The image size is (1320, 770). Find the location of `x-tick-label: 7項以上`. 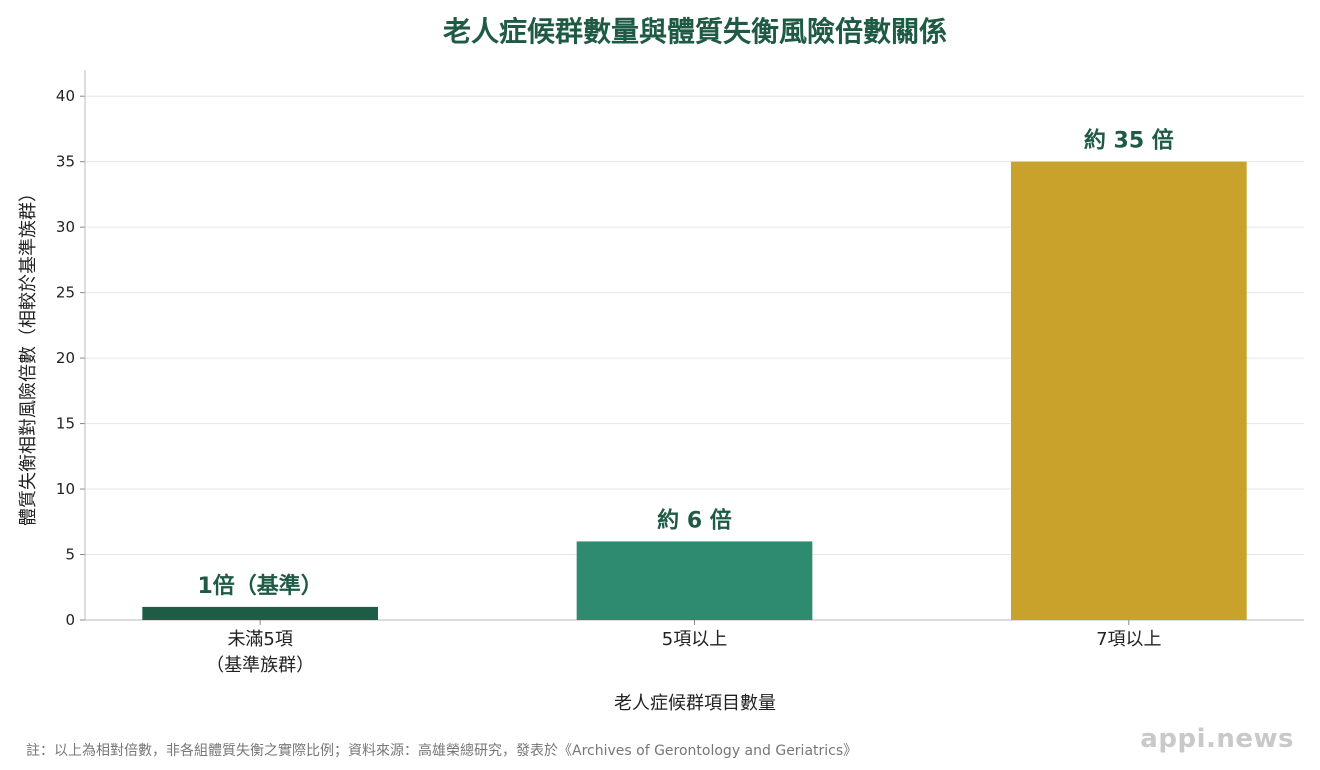

x-tick-label: 7項以上 is located at coordinates (1128, 639).